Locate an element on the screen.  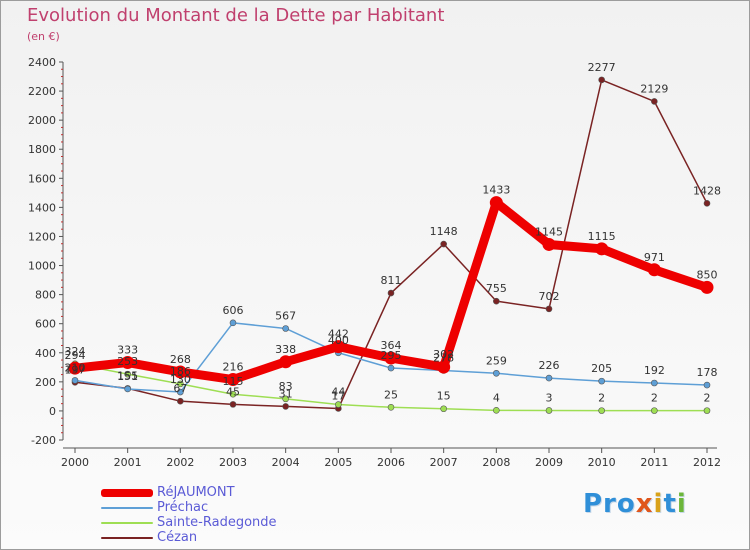
y-tick-label: 400 is located at coordinates (45, 353).